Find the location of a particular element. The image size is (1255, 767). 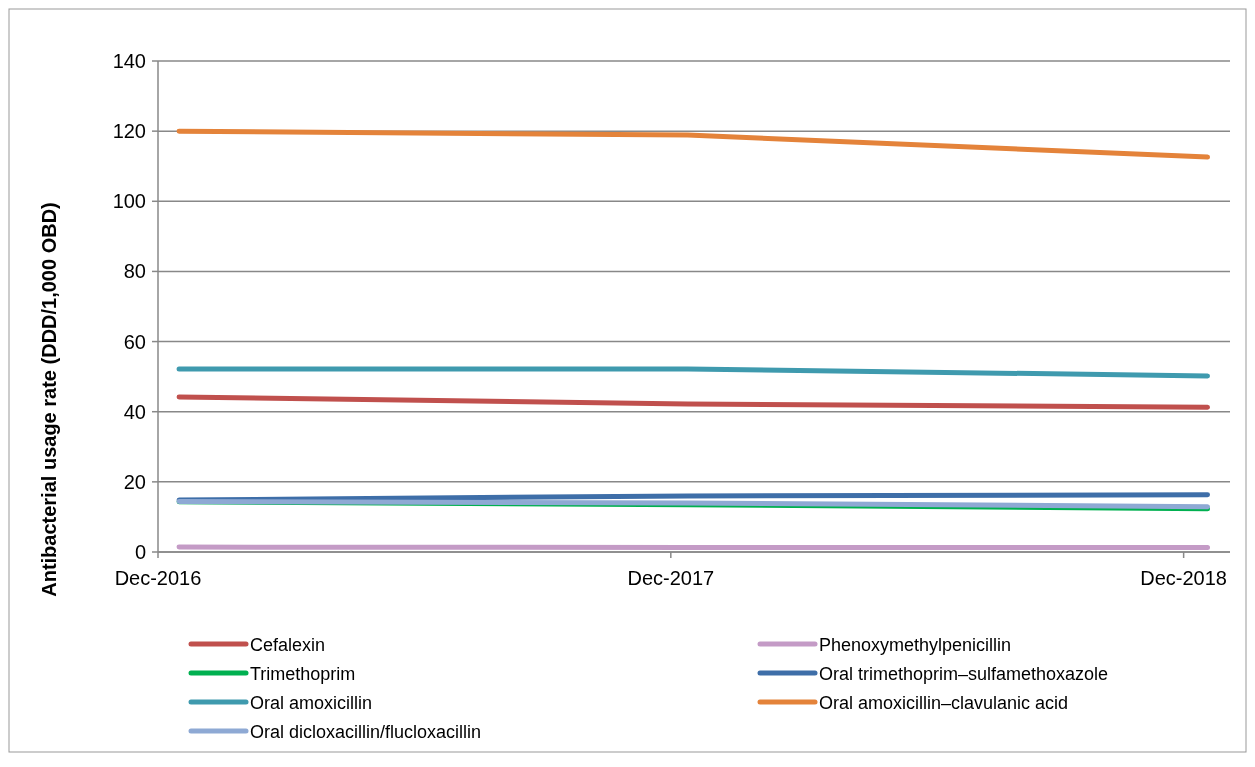

legend-label: Oral dicloxacillin/flucloxacillin is located at coordinates (366, 732).